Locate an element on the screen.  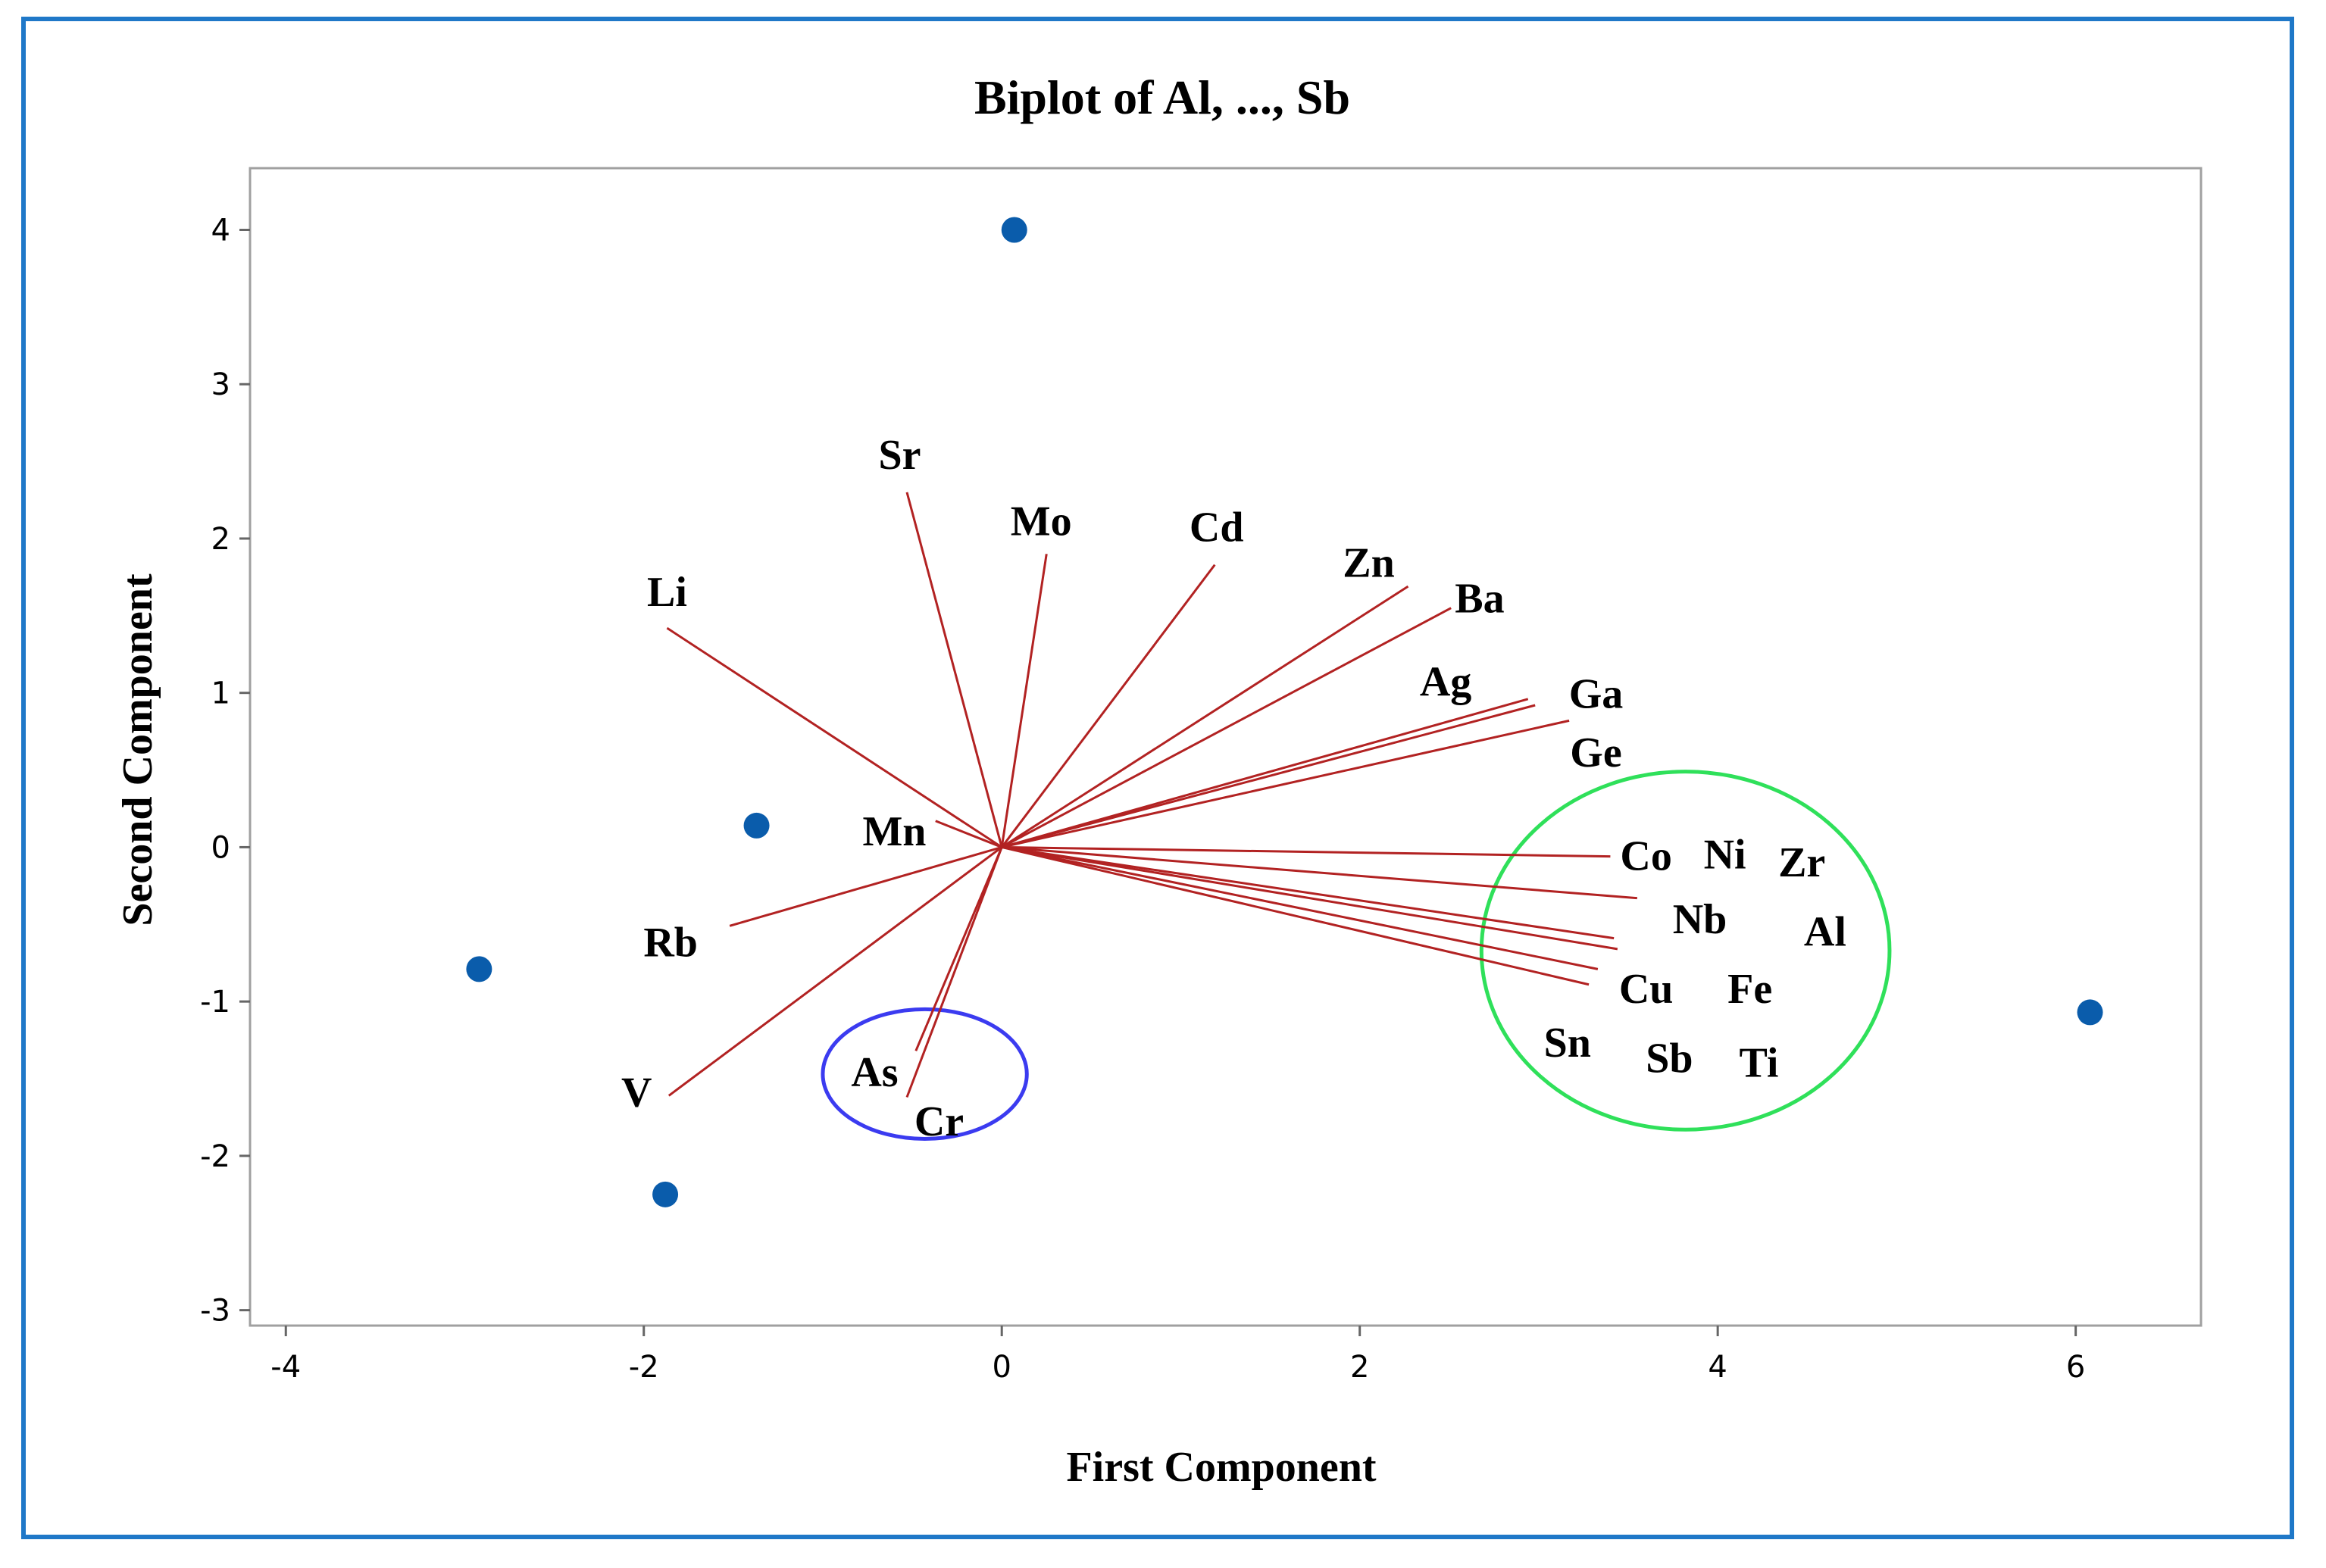
vector-label-ga: Ga is located at coordinates (1597, 695).